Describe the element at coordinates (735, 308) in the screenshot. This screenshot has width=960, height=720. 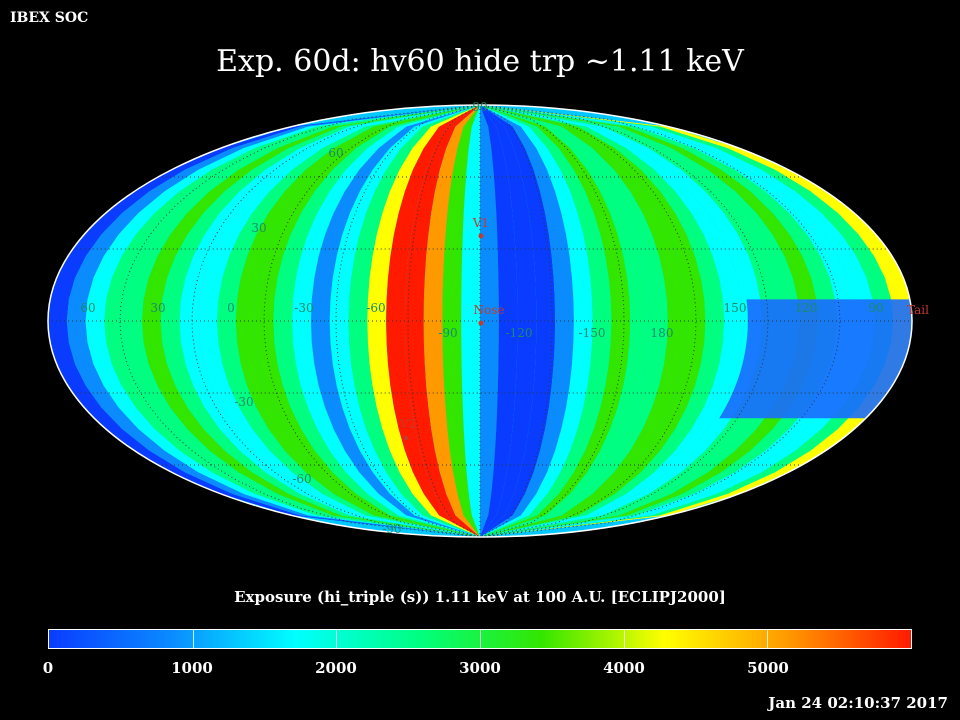
I see `lon-label: 150` at that location.